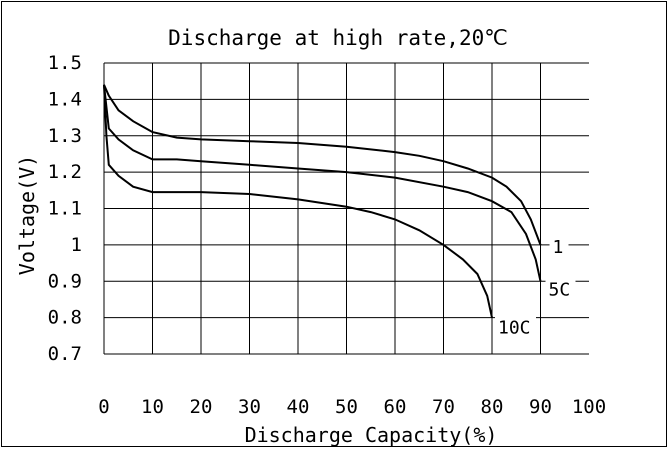 The height and width of the screenshot is (450, 670). What do you see at coordinates (443, 407) in the screenshot?
I see `x-tick-label: 70` at bounding box center [443, 407].